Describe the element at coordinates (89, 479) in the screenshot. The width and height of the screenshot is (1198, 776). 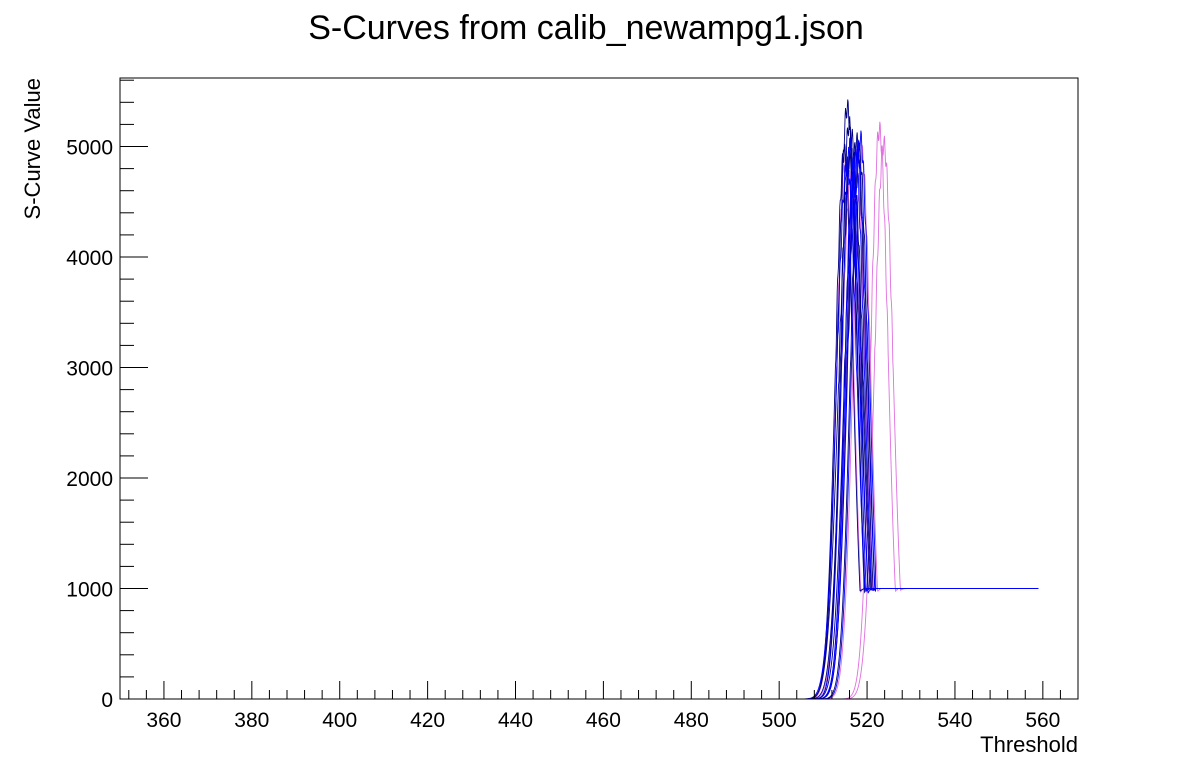
I see `y-tick-label: 2000` at that location.